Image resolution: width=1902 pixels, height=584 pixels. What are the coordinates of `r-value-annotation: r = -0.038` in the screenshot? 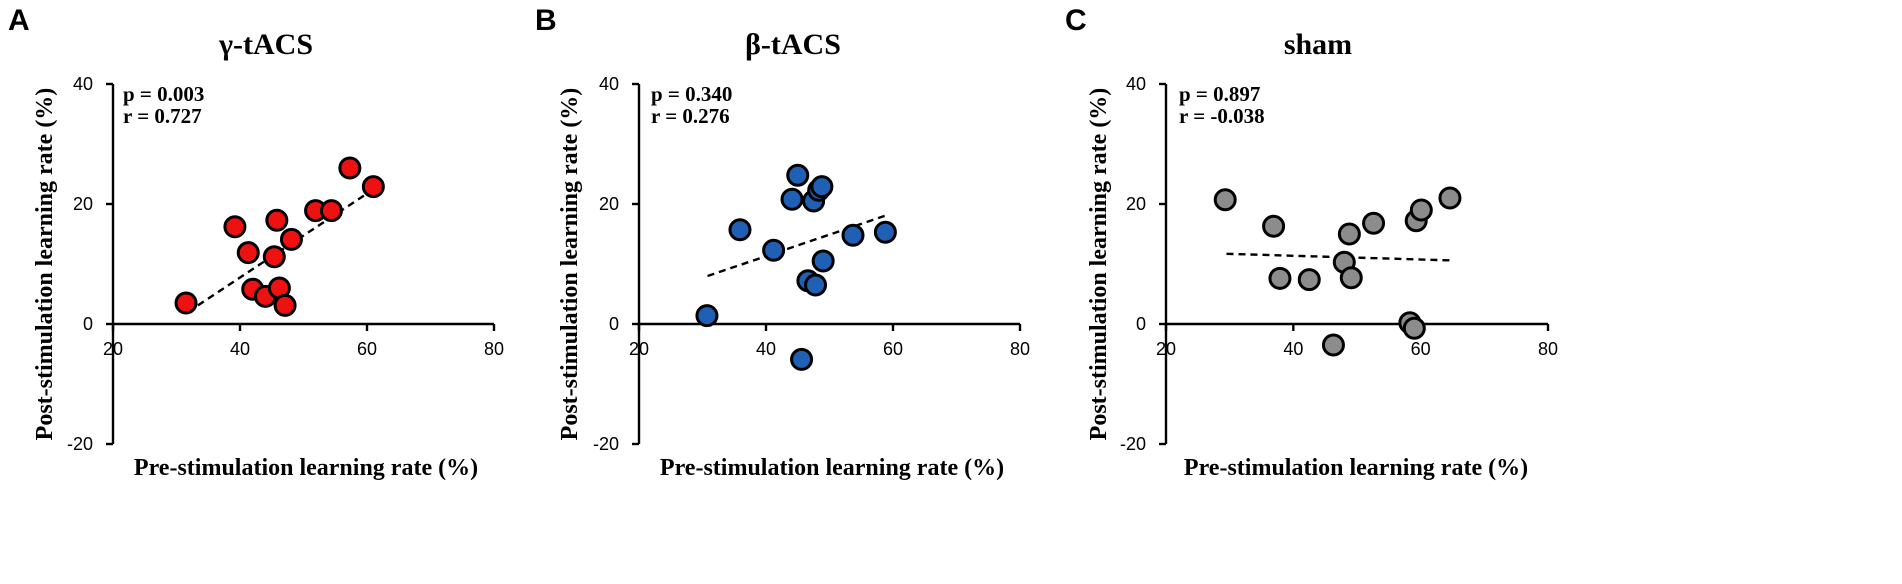 It's located at (1222, 116).